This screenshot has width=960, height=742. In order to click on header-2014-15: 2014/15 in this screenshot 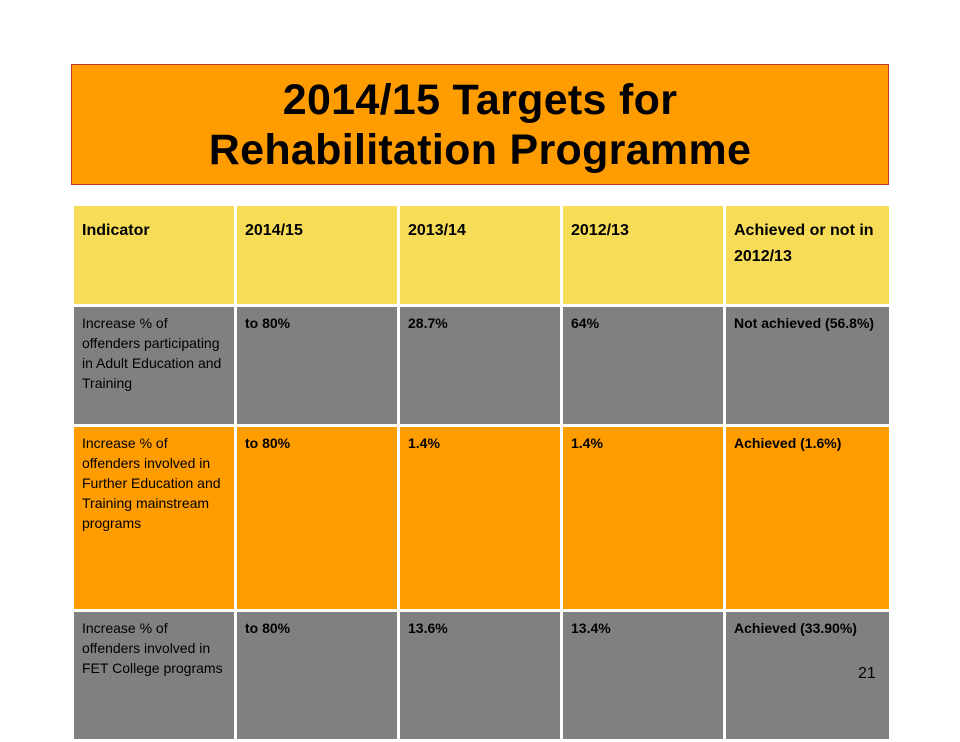, I will do `click(317, 255)`.